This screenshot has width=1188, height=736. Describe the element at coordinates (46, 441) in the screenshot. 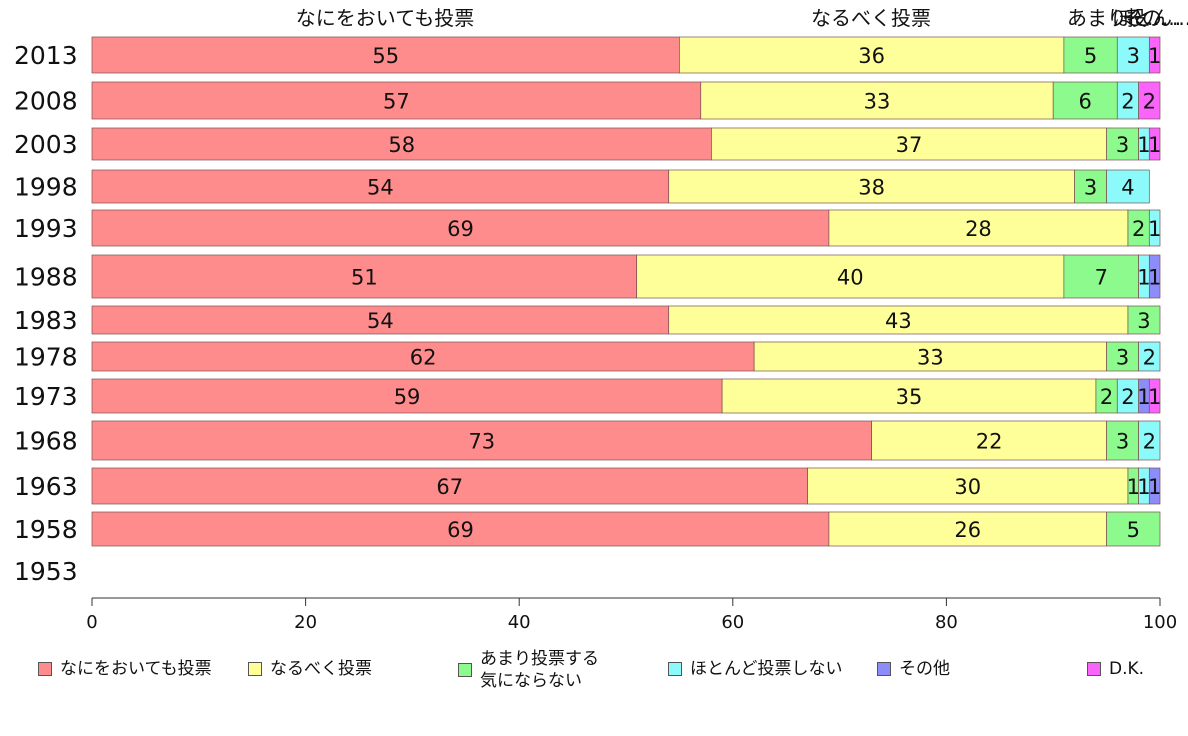

I see `year-label: 1968` at that location.